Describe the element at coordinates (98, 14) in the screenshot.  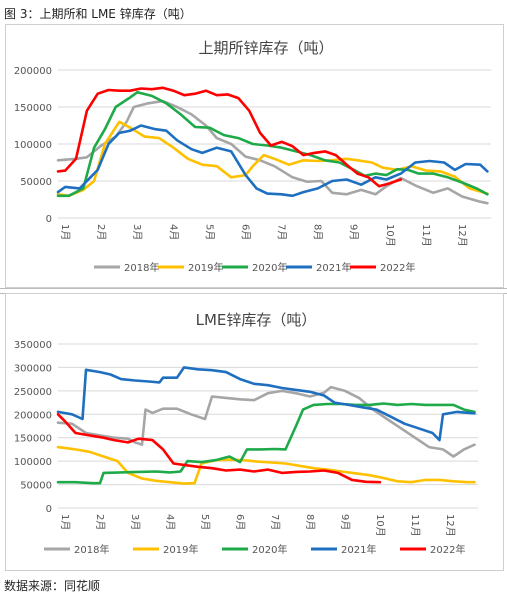
I see `figure-caption: 图 3：上期所和 LME 锌库存（吨）` at that location.